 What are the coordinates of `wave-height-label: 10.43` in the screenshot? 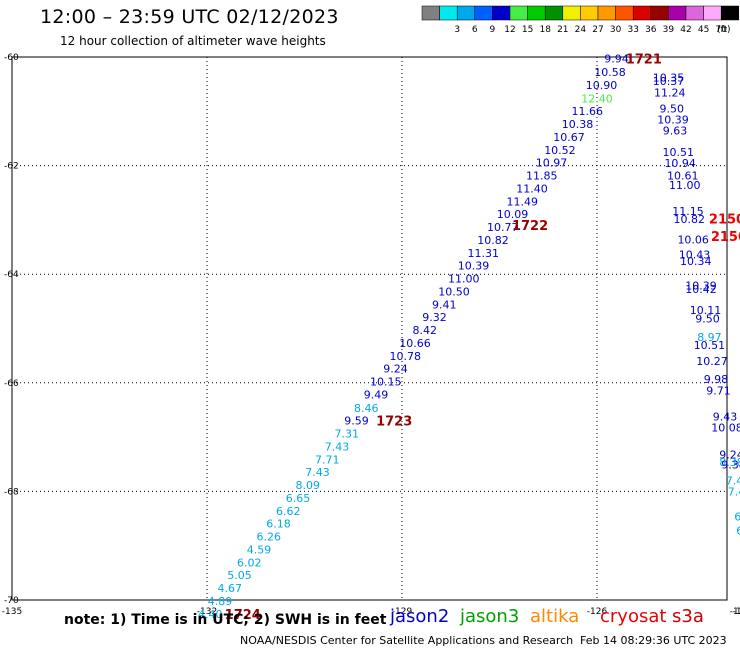 It's located at (695, 255).